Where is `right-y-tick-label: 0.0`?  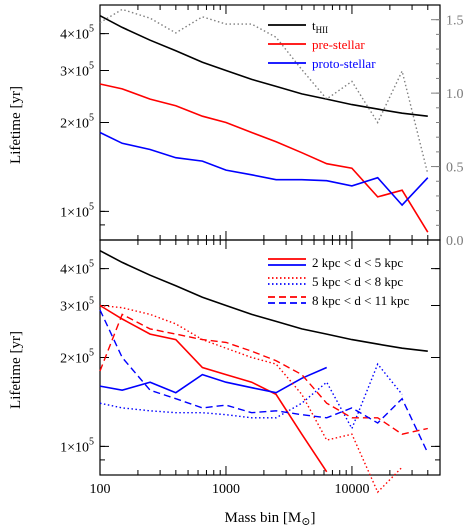
right-y-tick-label: 0.0 is located at coordinates (454, 241).